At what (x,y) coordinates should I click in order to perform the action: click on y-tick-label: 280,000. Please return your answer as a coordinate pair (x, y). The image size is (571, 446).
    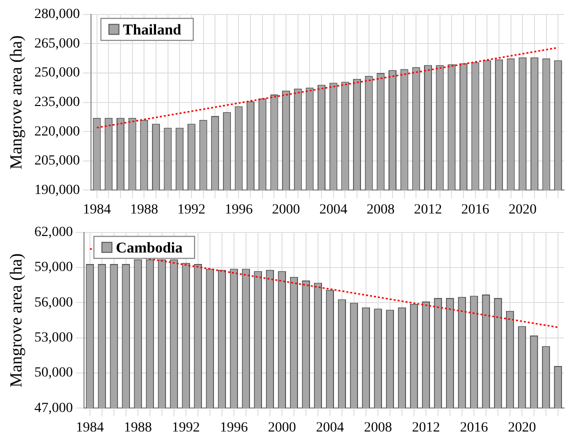
    Looking at the image, I should click on (57, 14).